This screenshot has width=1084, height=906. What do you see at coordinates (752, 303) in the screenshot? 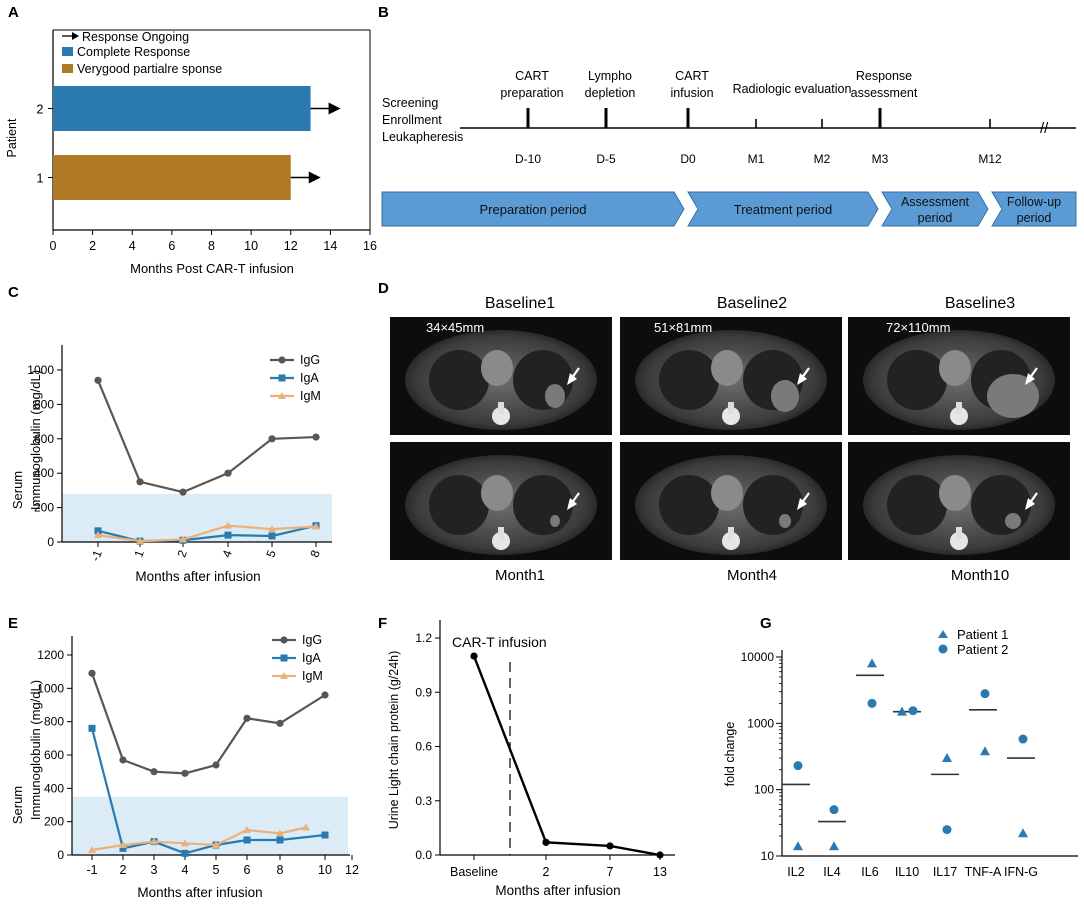
I see `ct-title-baseline2: Baseline2` at bounding box center [752, 303].